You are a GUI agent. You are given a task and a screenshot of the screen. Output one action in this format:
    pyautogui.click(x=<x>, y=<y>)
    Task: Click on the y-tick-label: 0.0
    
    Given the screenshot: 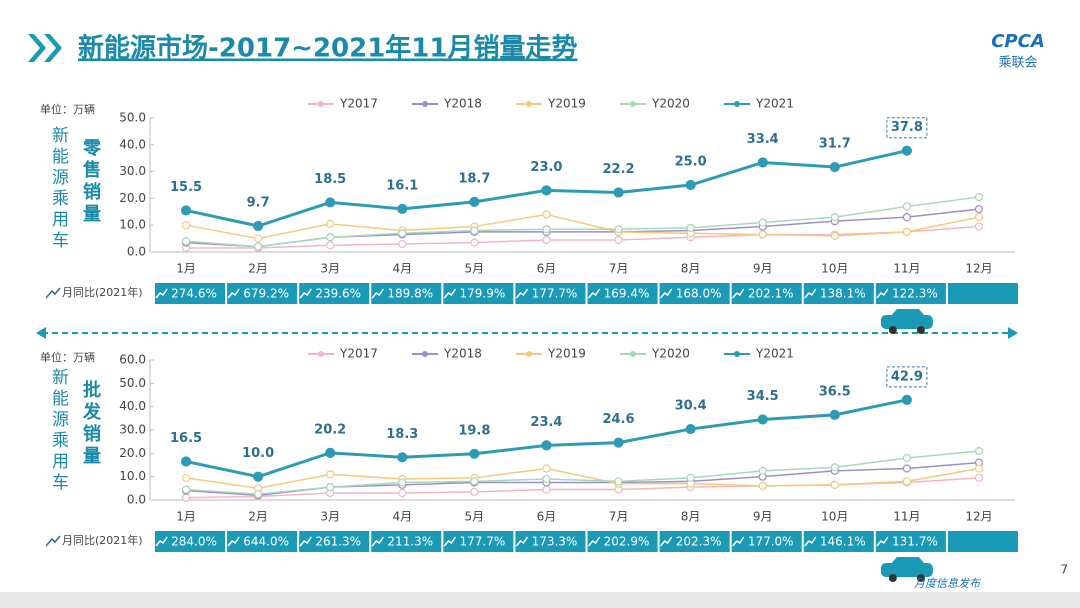 What is the action you would take?
    pyautogui.click(x=136, y=252)
    